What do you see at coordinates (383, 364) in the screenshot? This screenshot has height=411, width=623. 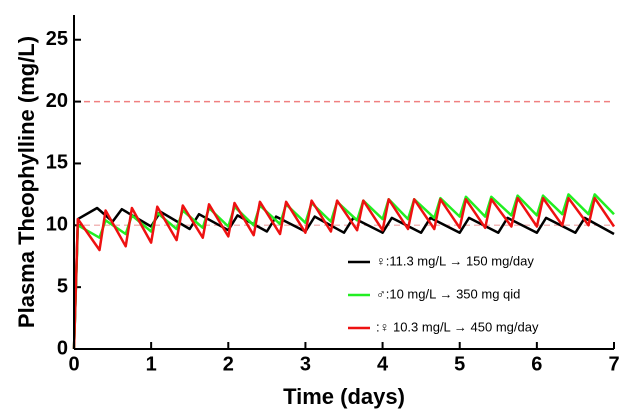 I see `x-tick-label: 4` at bounding box center [383, 364].